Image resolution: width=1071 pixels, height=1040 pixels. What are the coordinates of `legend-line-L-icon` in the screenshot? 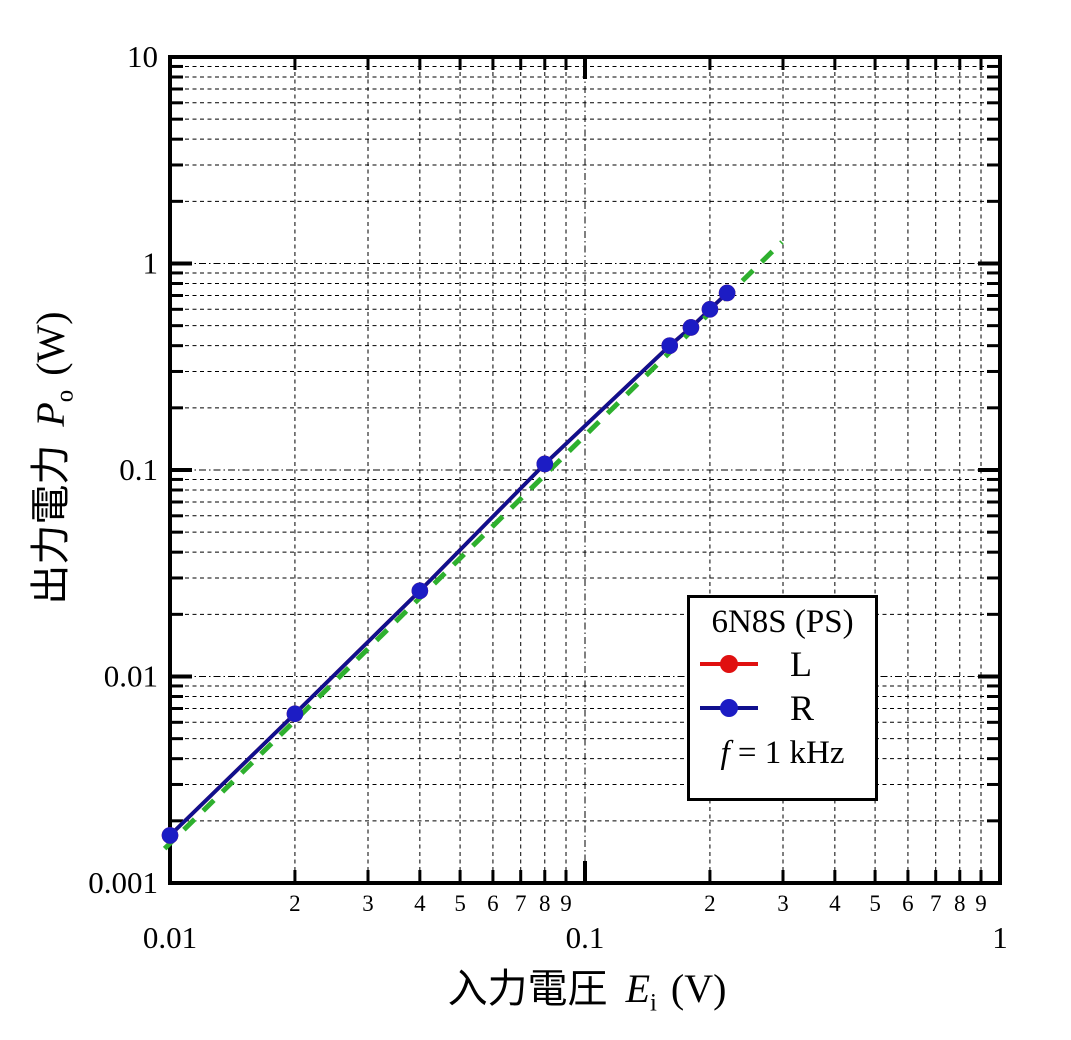 It's located at (729, 664).